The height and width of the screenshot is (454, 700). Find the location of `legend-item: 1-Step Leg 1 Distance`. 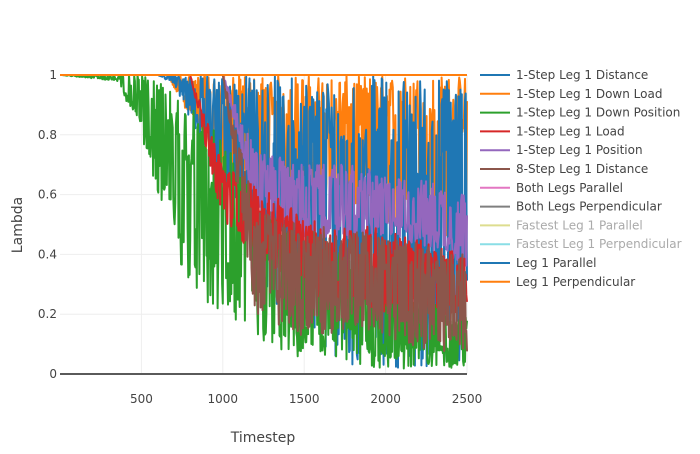

legend-item: 1-Step Leg 1 Distance is located at coordinates (564, 75).